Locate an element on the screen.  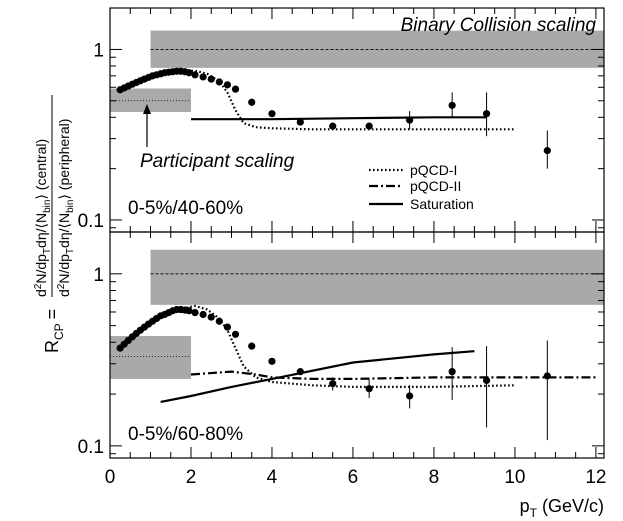
x-tick-label: 4 is located at coordinates (272, 477).